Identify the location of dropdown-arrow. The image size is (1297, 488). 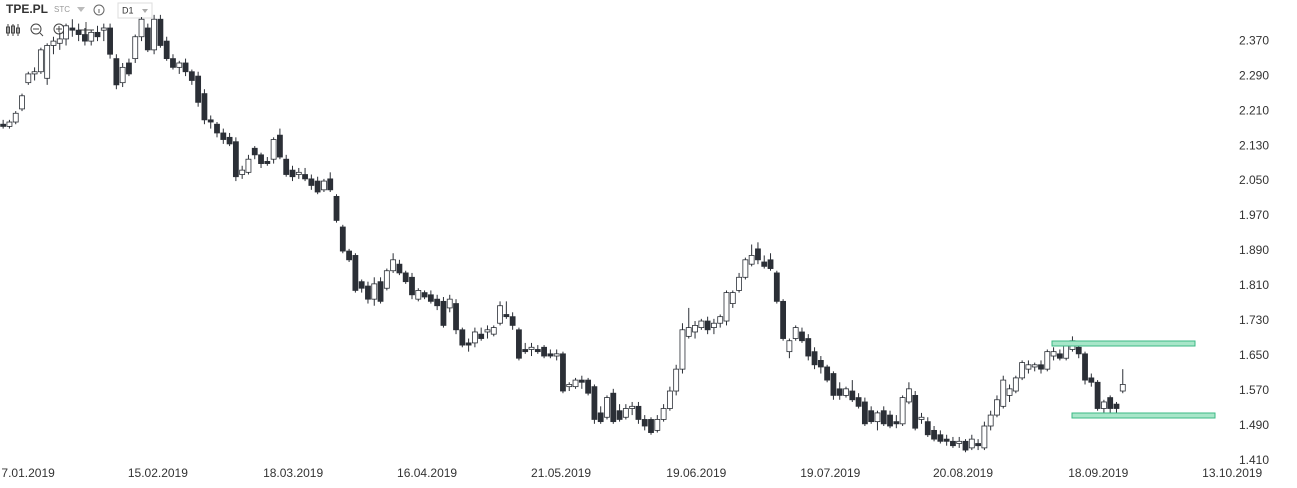
(81, 9).